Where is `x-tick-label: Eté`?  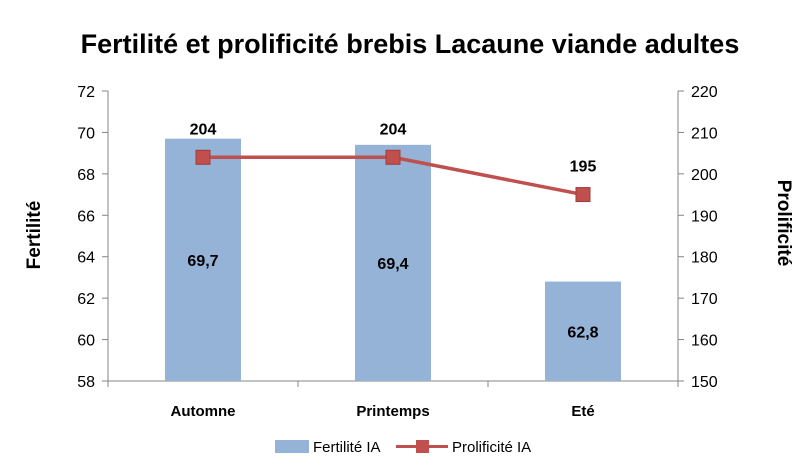
x-tick-label: Eté is located at coordinates (582, 411).